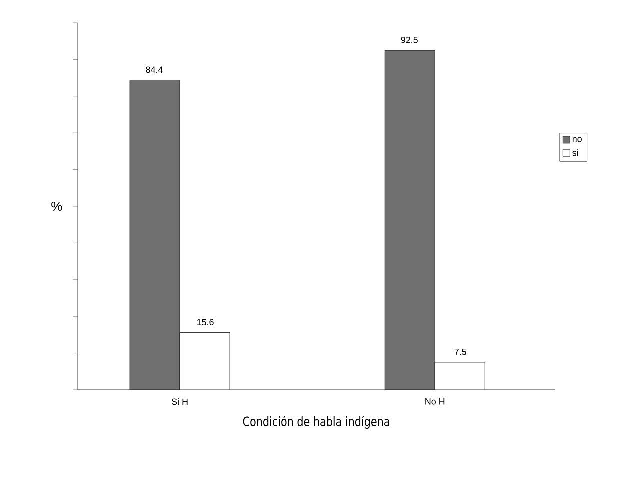  What do you see at coordinates (316, 422) in the screenshot?
I see `x-axis-title: Condición de habla indígena` at bounding box center [316, 422].